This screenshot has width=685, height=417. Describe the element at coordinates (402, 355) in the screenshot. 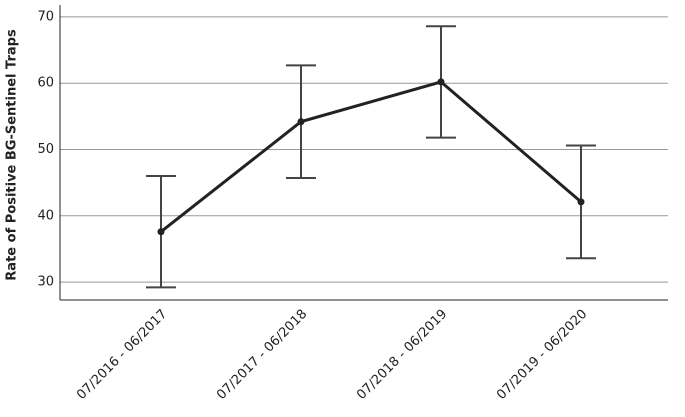

I see `x-tick-label: 07/2018 - 06/2019` at that location.